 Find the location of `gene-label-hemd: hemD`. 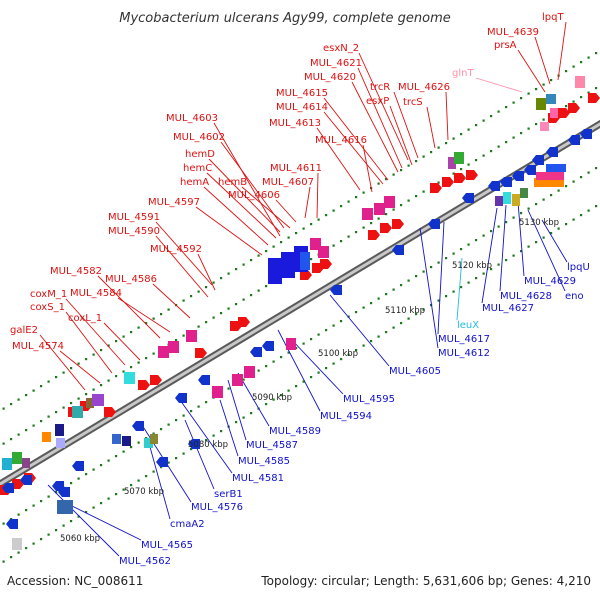

gene-label-hemd: hemD is located at coordinates (200, 154).